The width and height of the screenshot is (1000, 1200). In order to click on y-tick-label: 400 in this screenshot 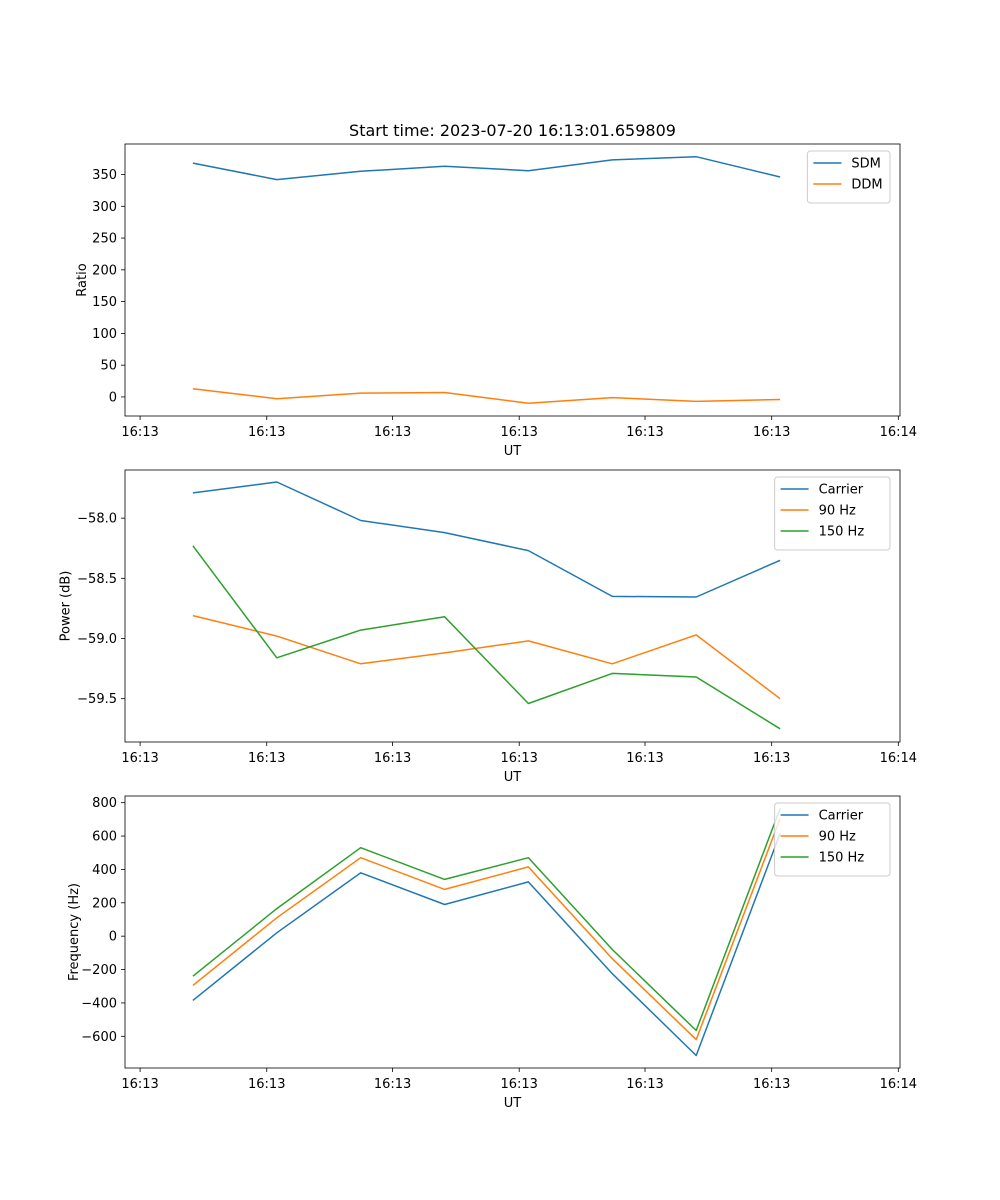, I will do `click(104, 870)`.